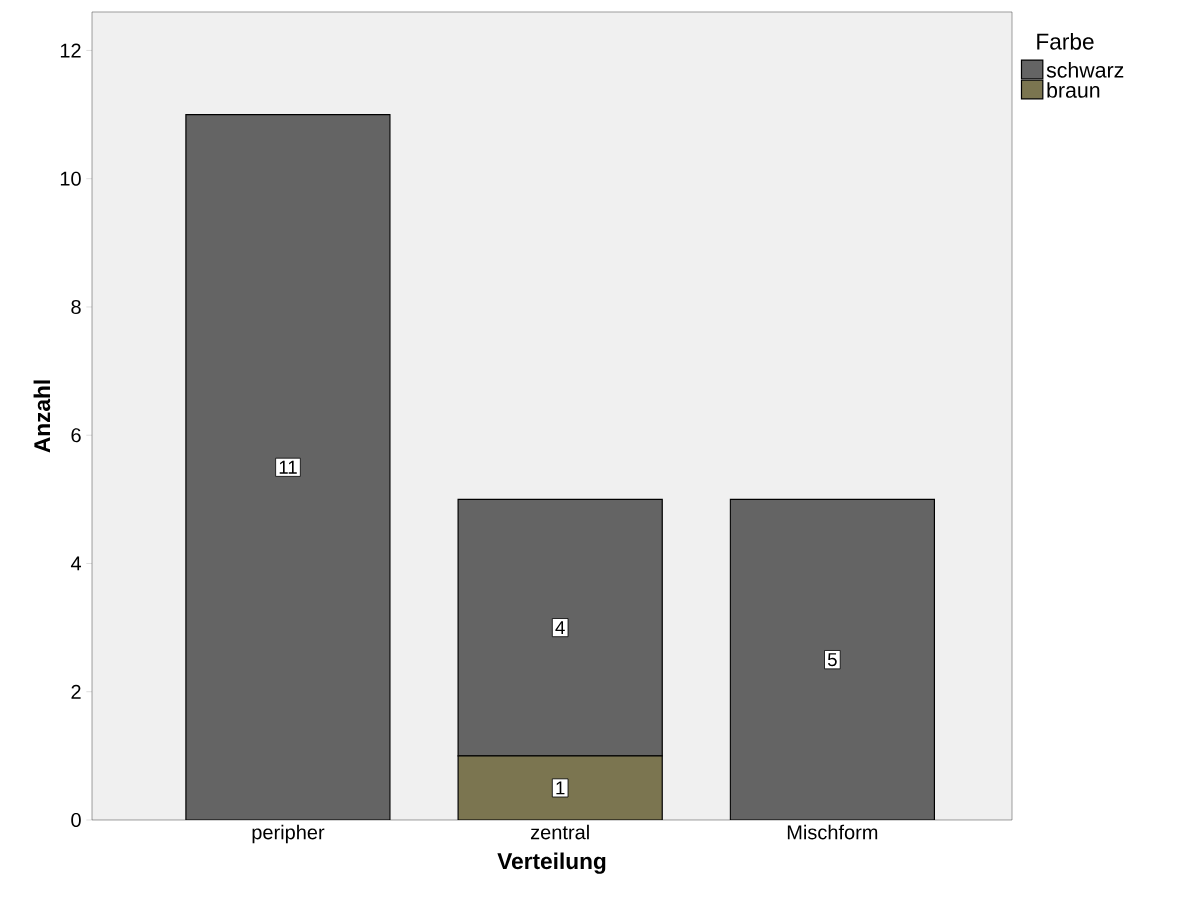  What do you see at coordinates (559, 832) in the screenshot?
I see `x-tick-label: zentral` at bounding box center [559, 832].